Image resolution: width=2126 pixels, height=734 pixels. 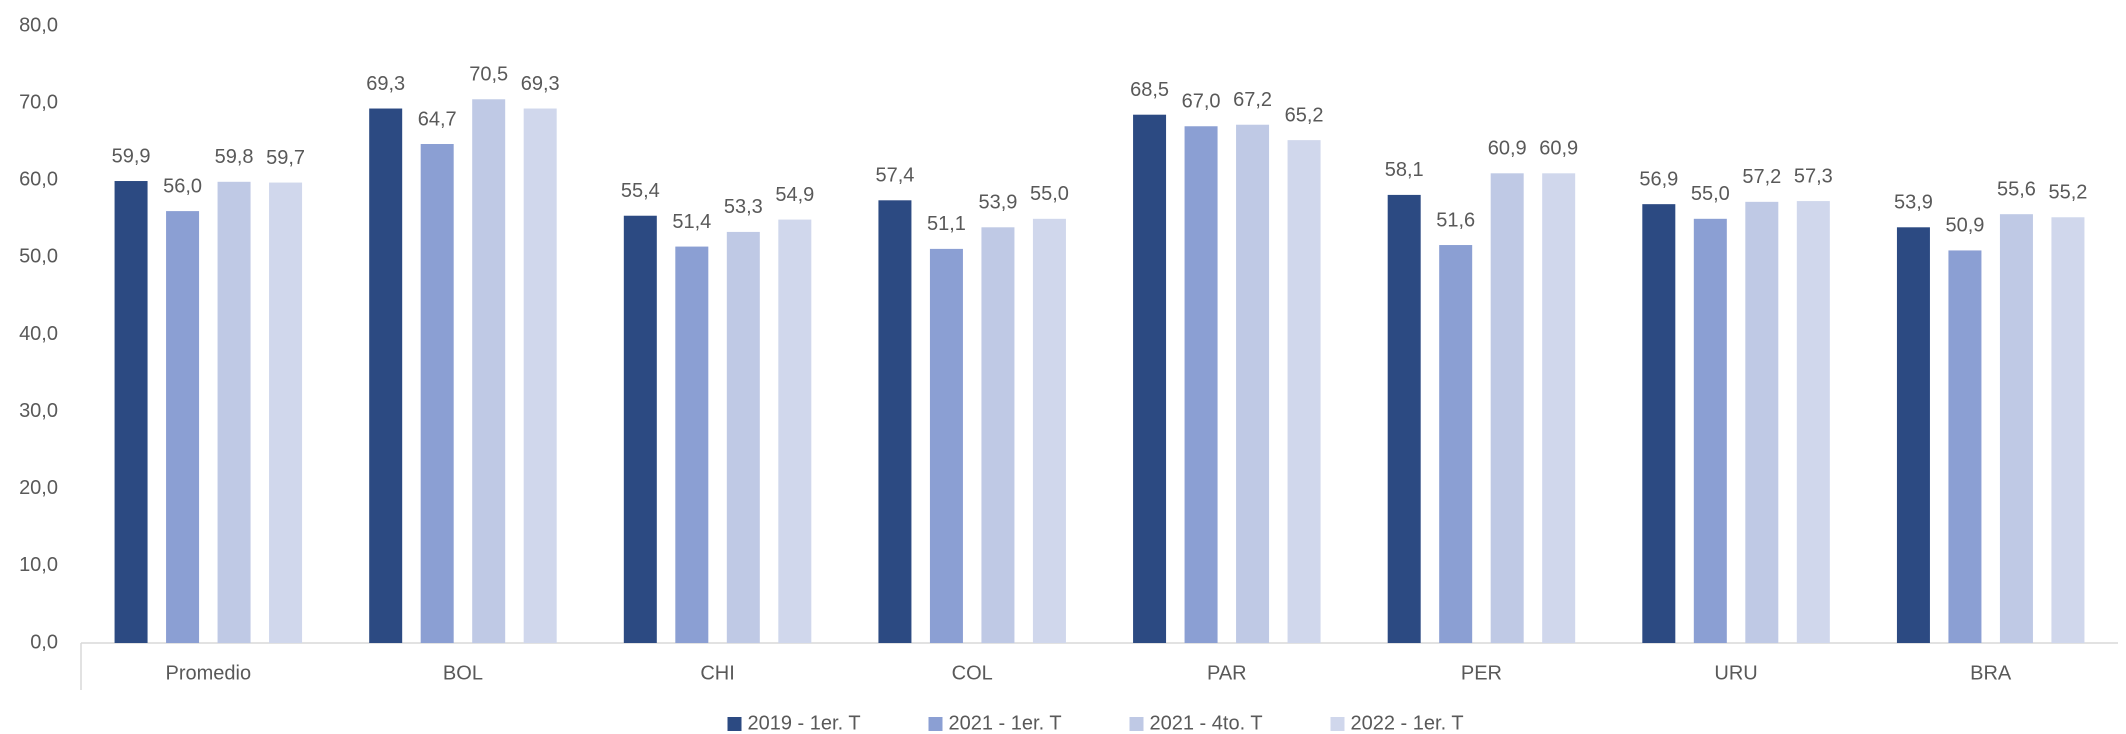 What do you see at coordinates (1991, 673) in the screenshot?
I see `x-tick-label: BRA` at bounding box center [1991, 673].